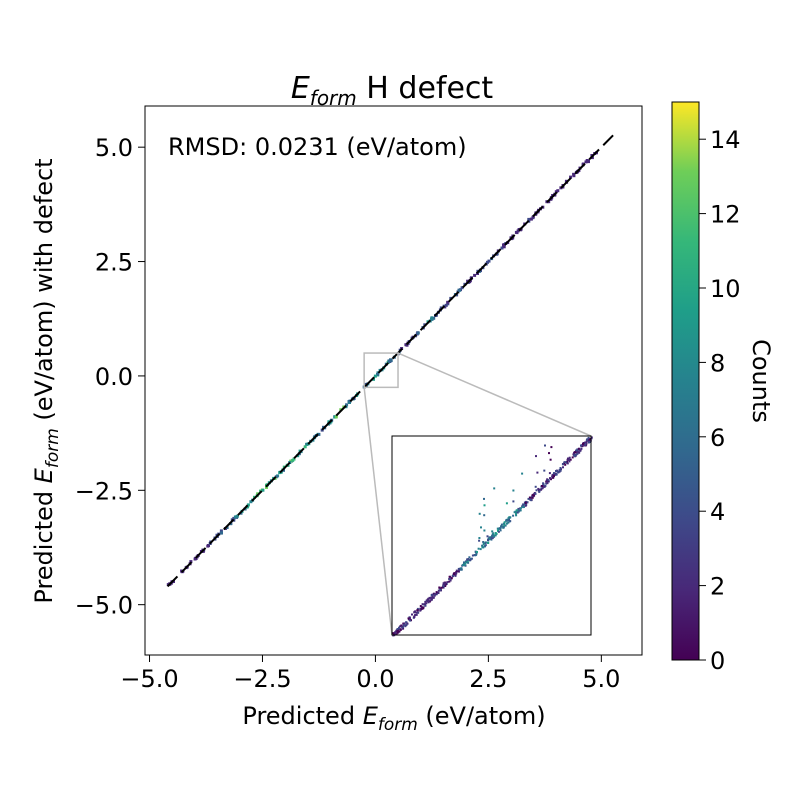 The height and width of the screenshot is (804, 800). I want to click on x-tick-label: 0.0, so click(375, 679).